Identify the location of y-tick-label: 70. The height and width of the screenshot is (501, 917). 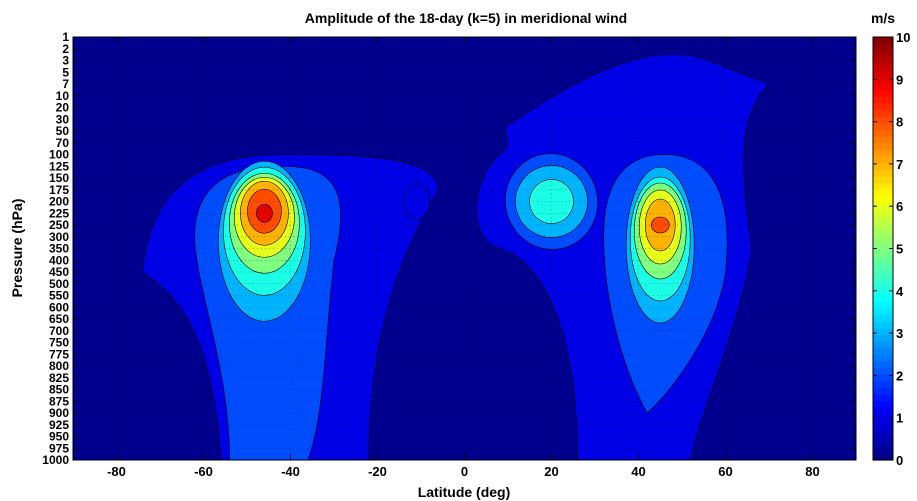
(63, 143).